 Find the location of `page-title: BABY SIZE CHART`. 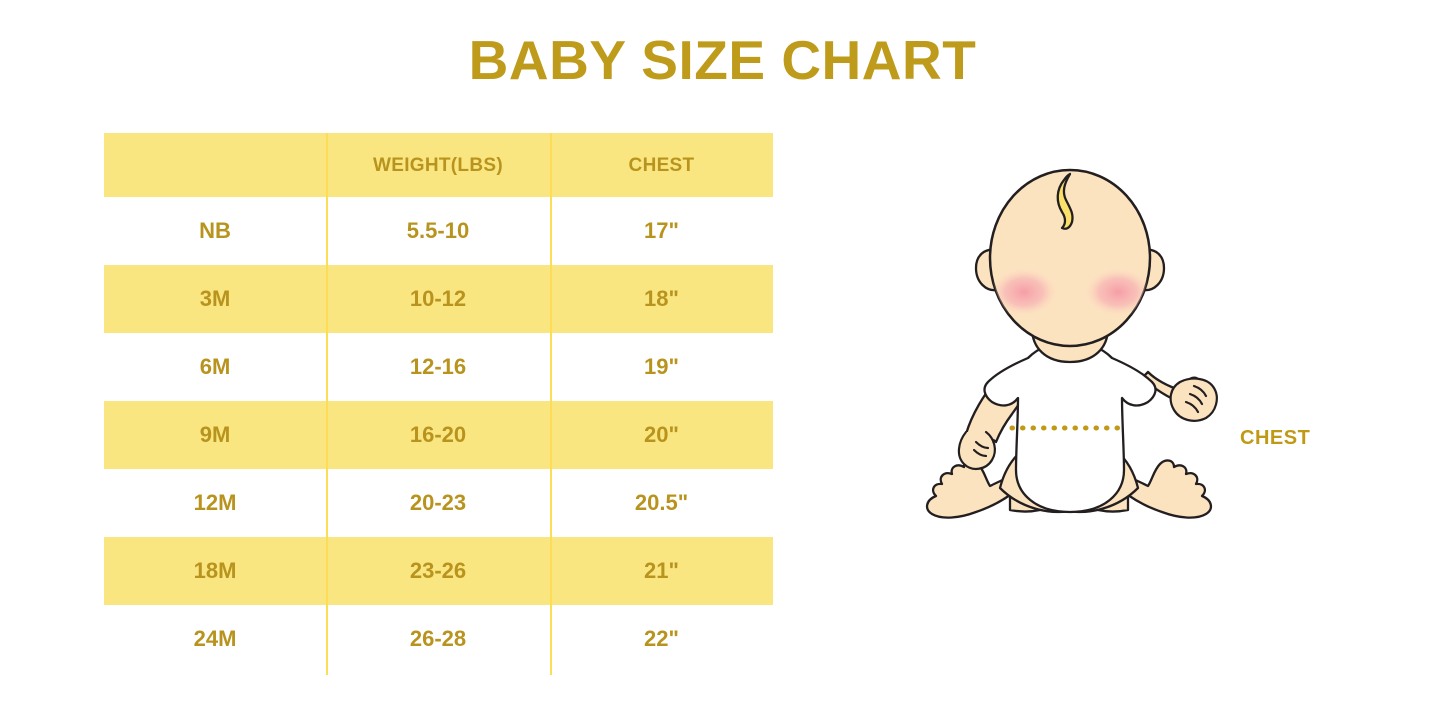

page-title: BABY SIZE CHART is located at coordinates (722, 60).